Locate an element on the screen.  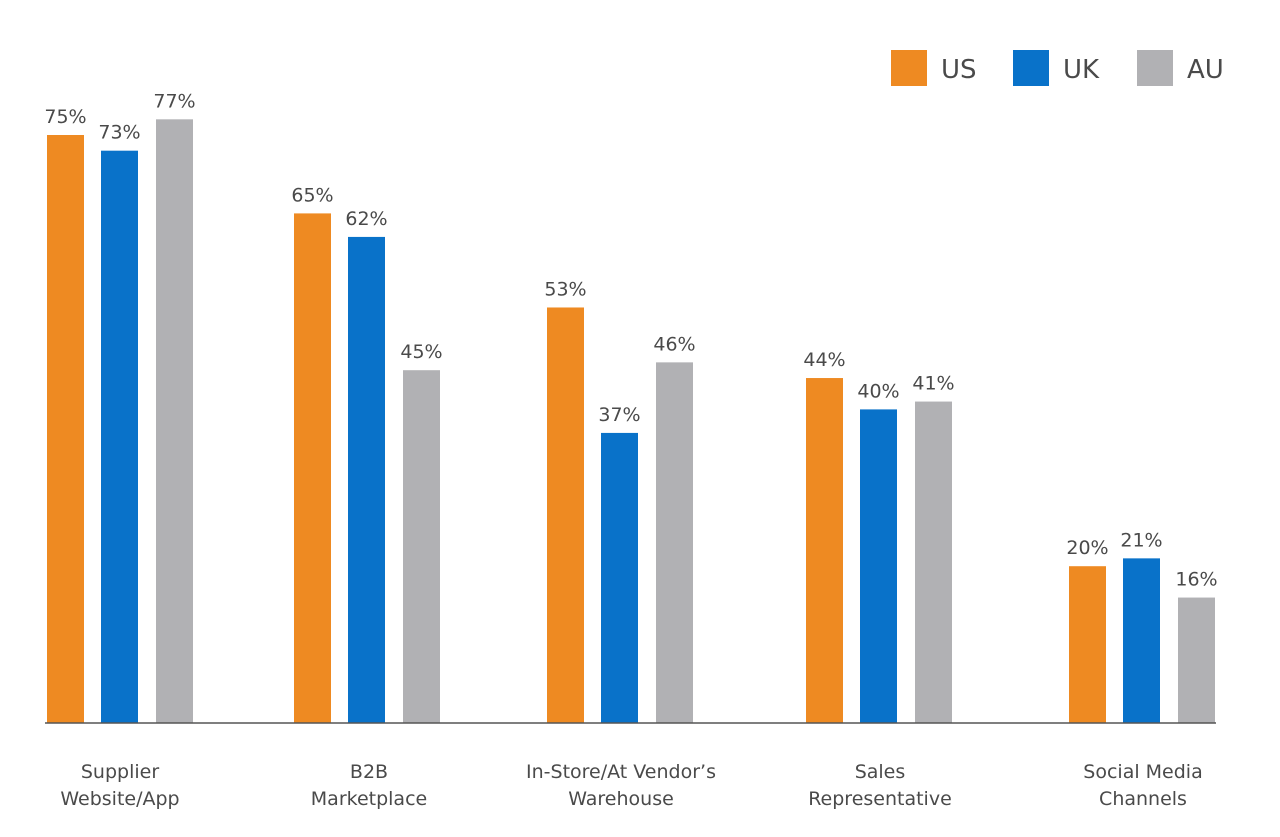
value-label-uk-4: 21% is located at coordinates (1141, 540).